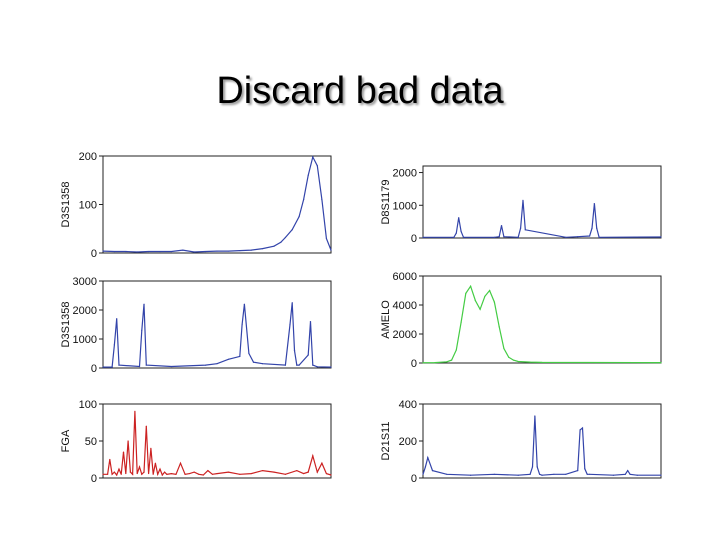  Describe the element at coordinates (66, 440) in the screenshot. I see `y-axis-label: FGA` at that location.